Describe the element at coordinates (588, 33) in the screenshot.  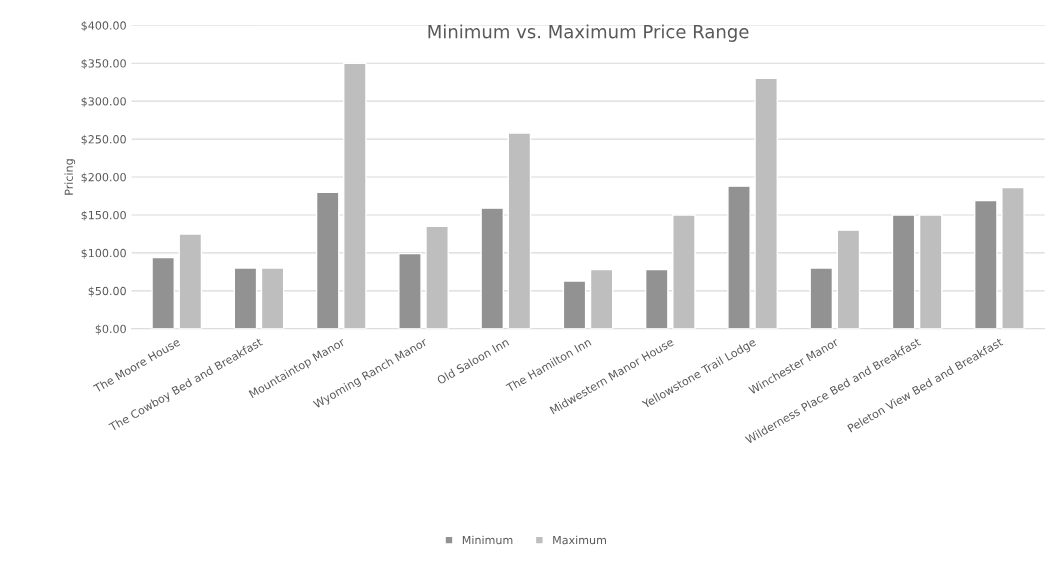
I see `chart-title: Minimum vs. Maximum Price Range` at that location.